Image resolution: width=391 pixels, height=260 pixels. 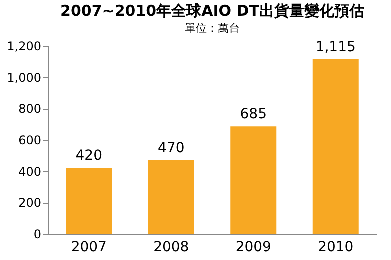 What do you see at coordinates (89, 248) in the screenshot?
I see `x-tick-label: 2007` at bounding box center [89, 248].